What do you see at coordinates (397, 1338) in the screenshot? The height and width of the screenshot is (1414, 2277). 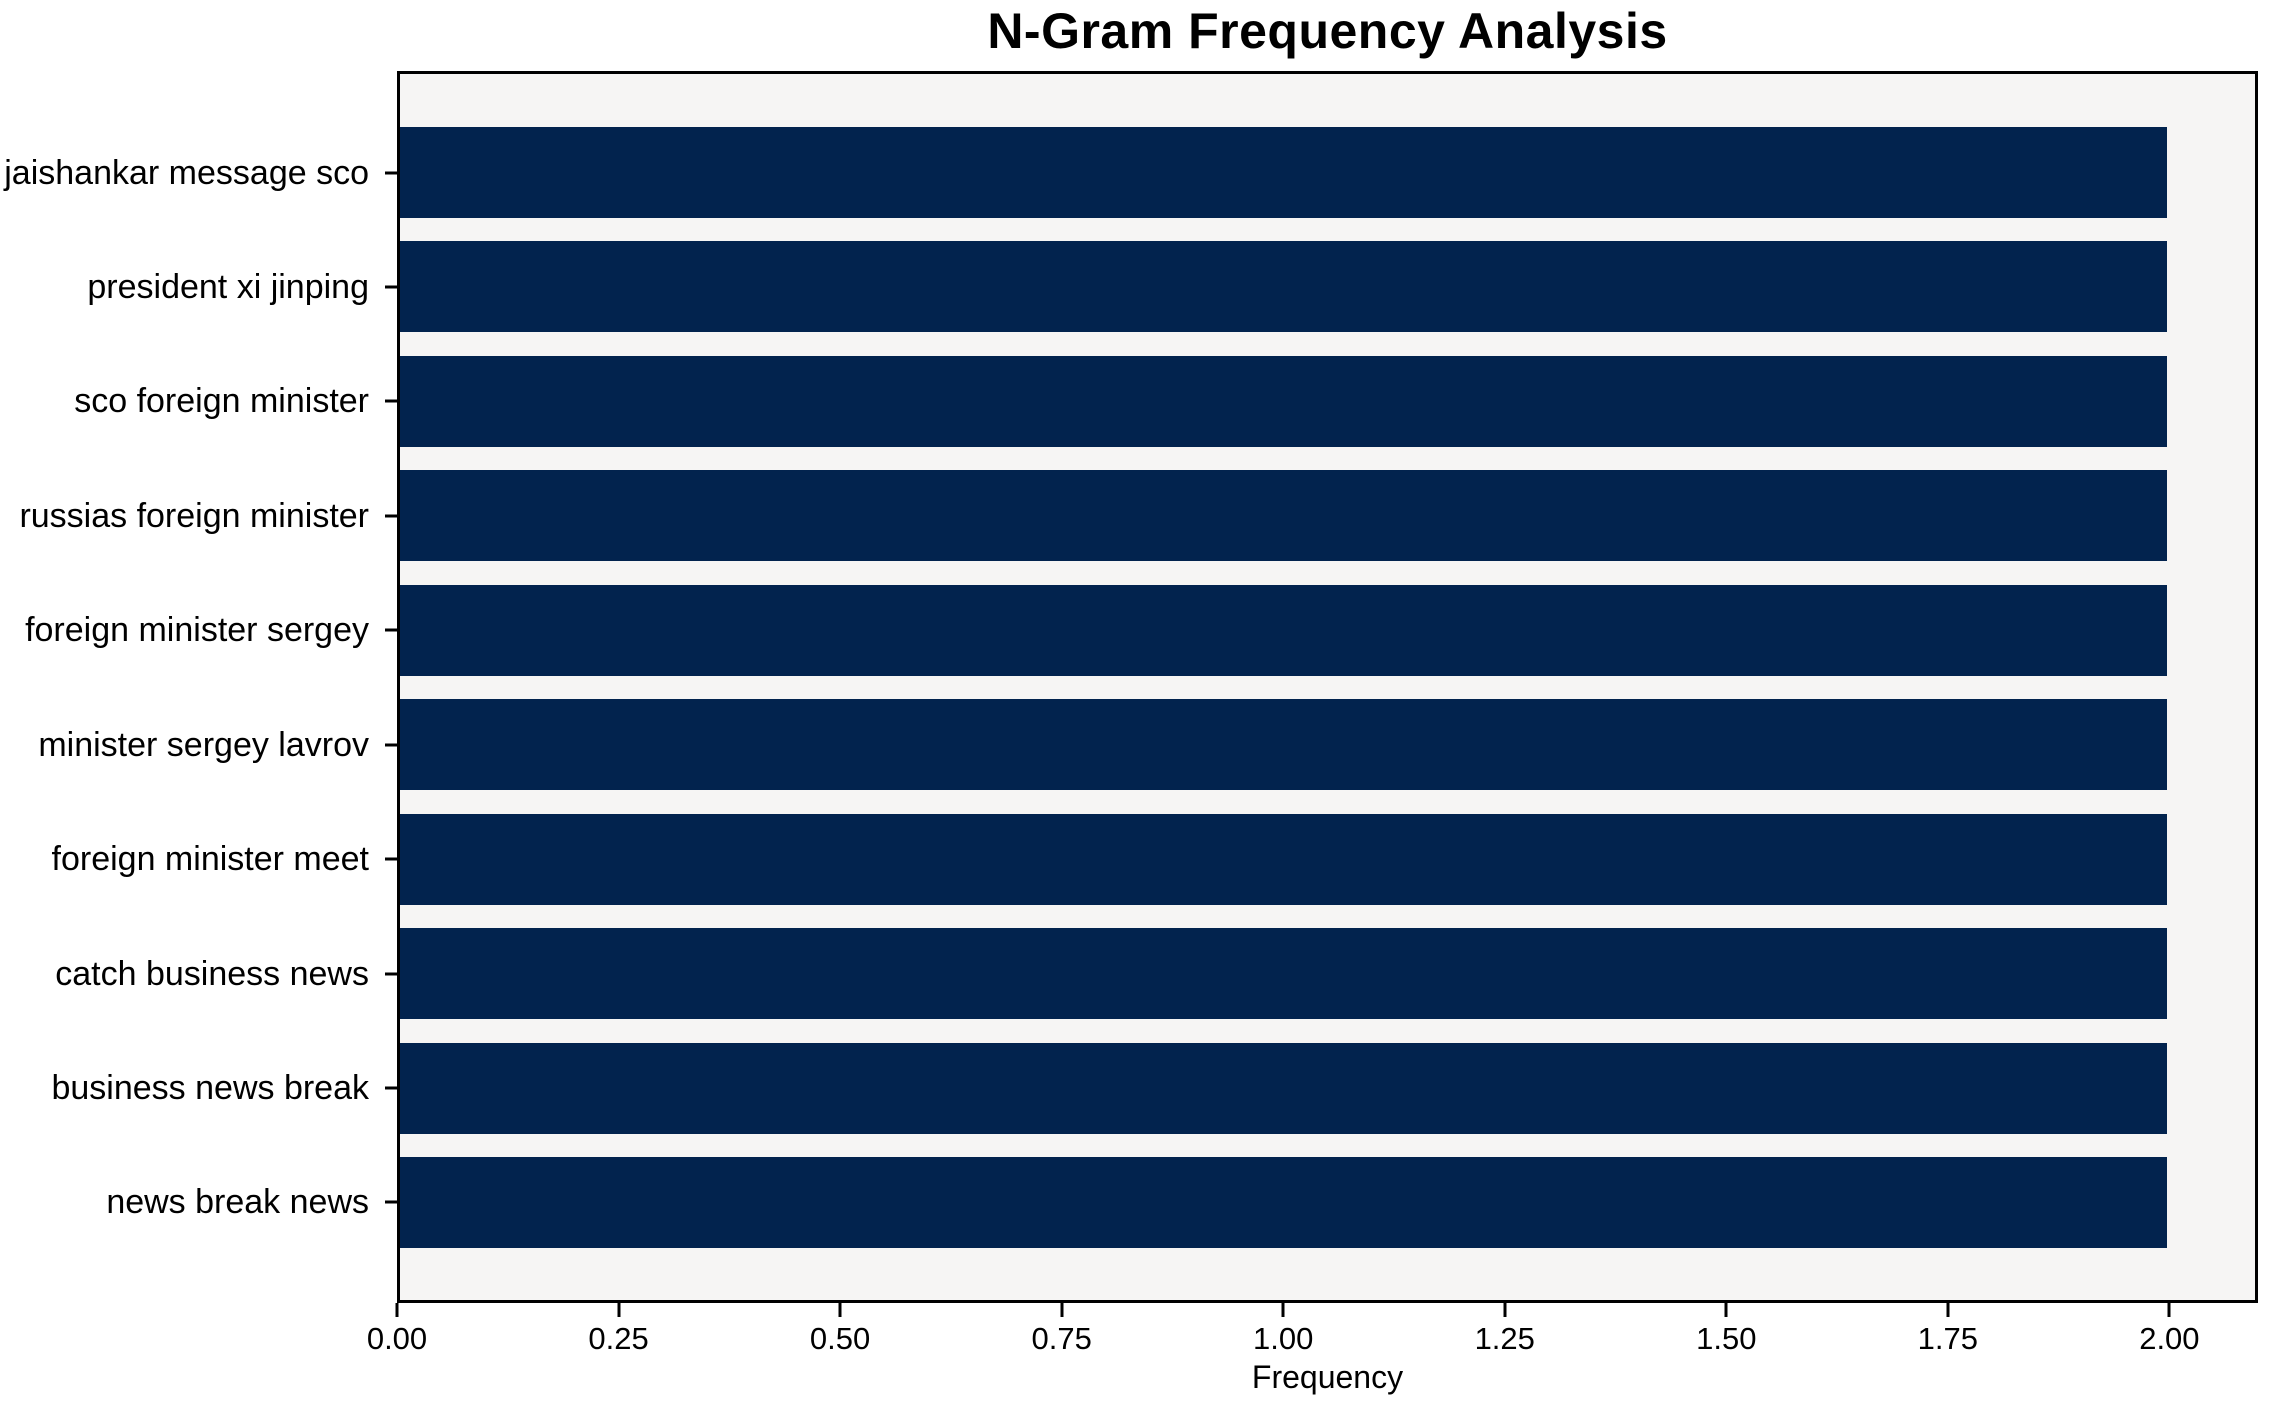 I see `x-tick-label: 0.00` at bounding box center [397, 1338].